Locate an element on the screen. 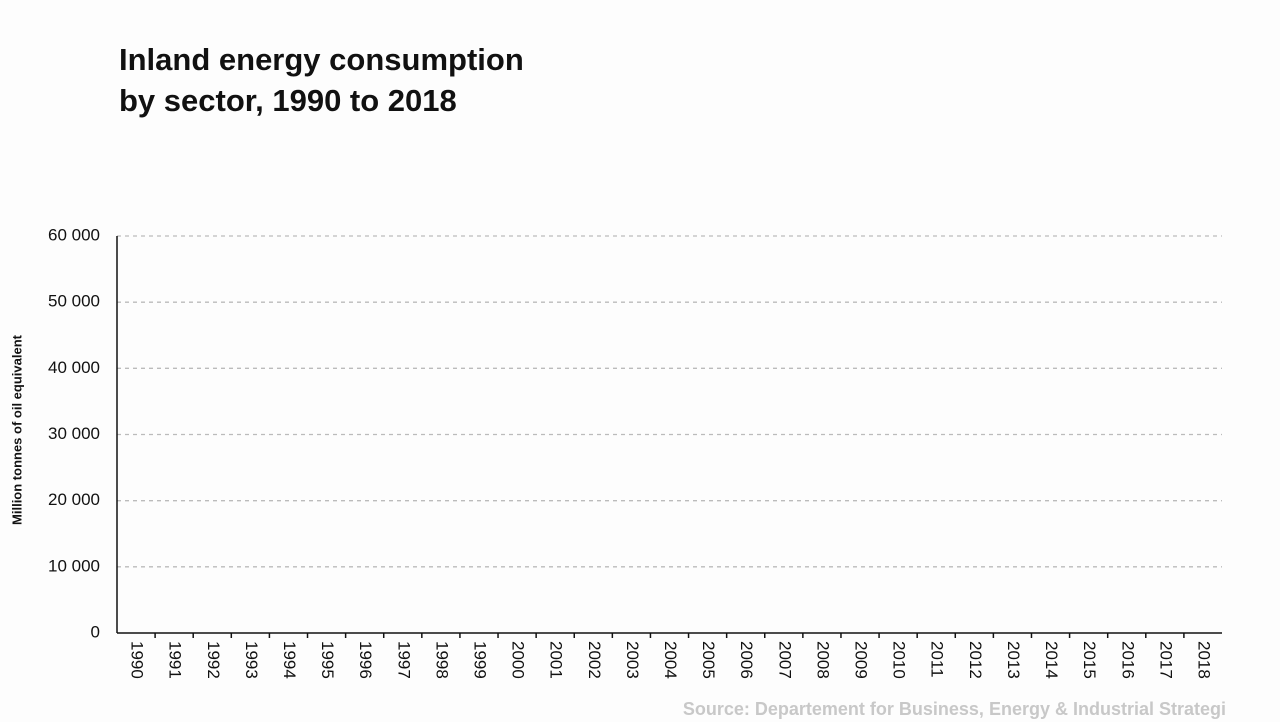 The image size is (1280, 722). x-tick-label: 1997 is located at coordinates (403, 660).